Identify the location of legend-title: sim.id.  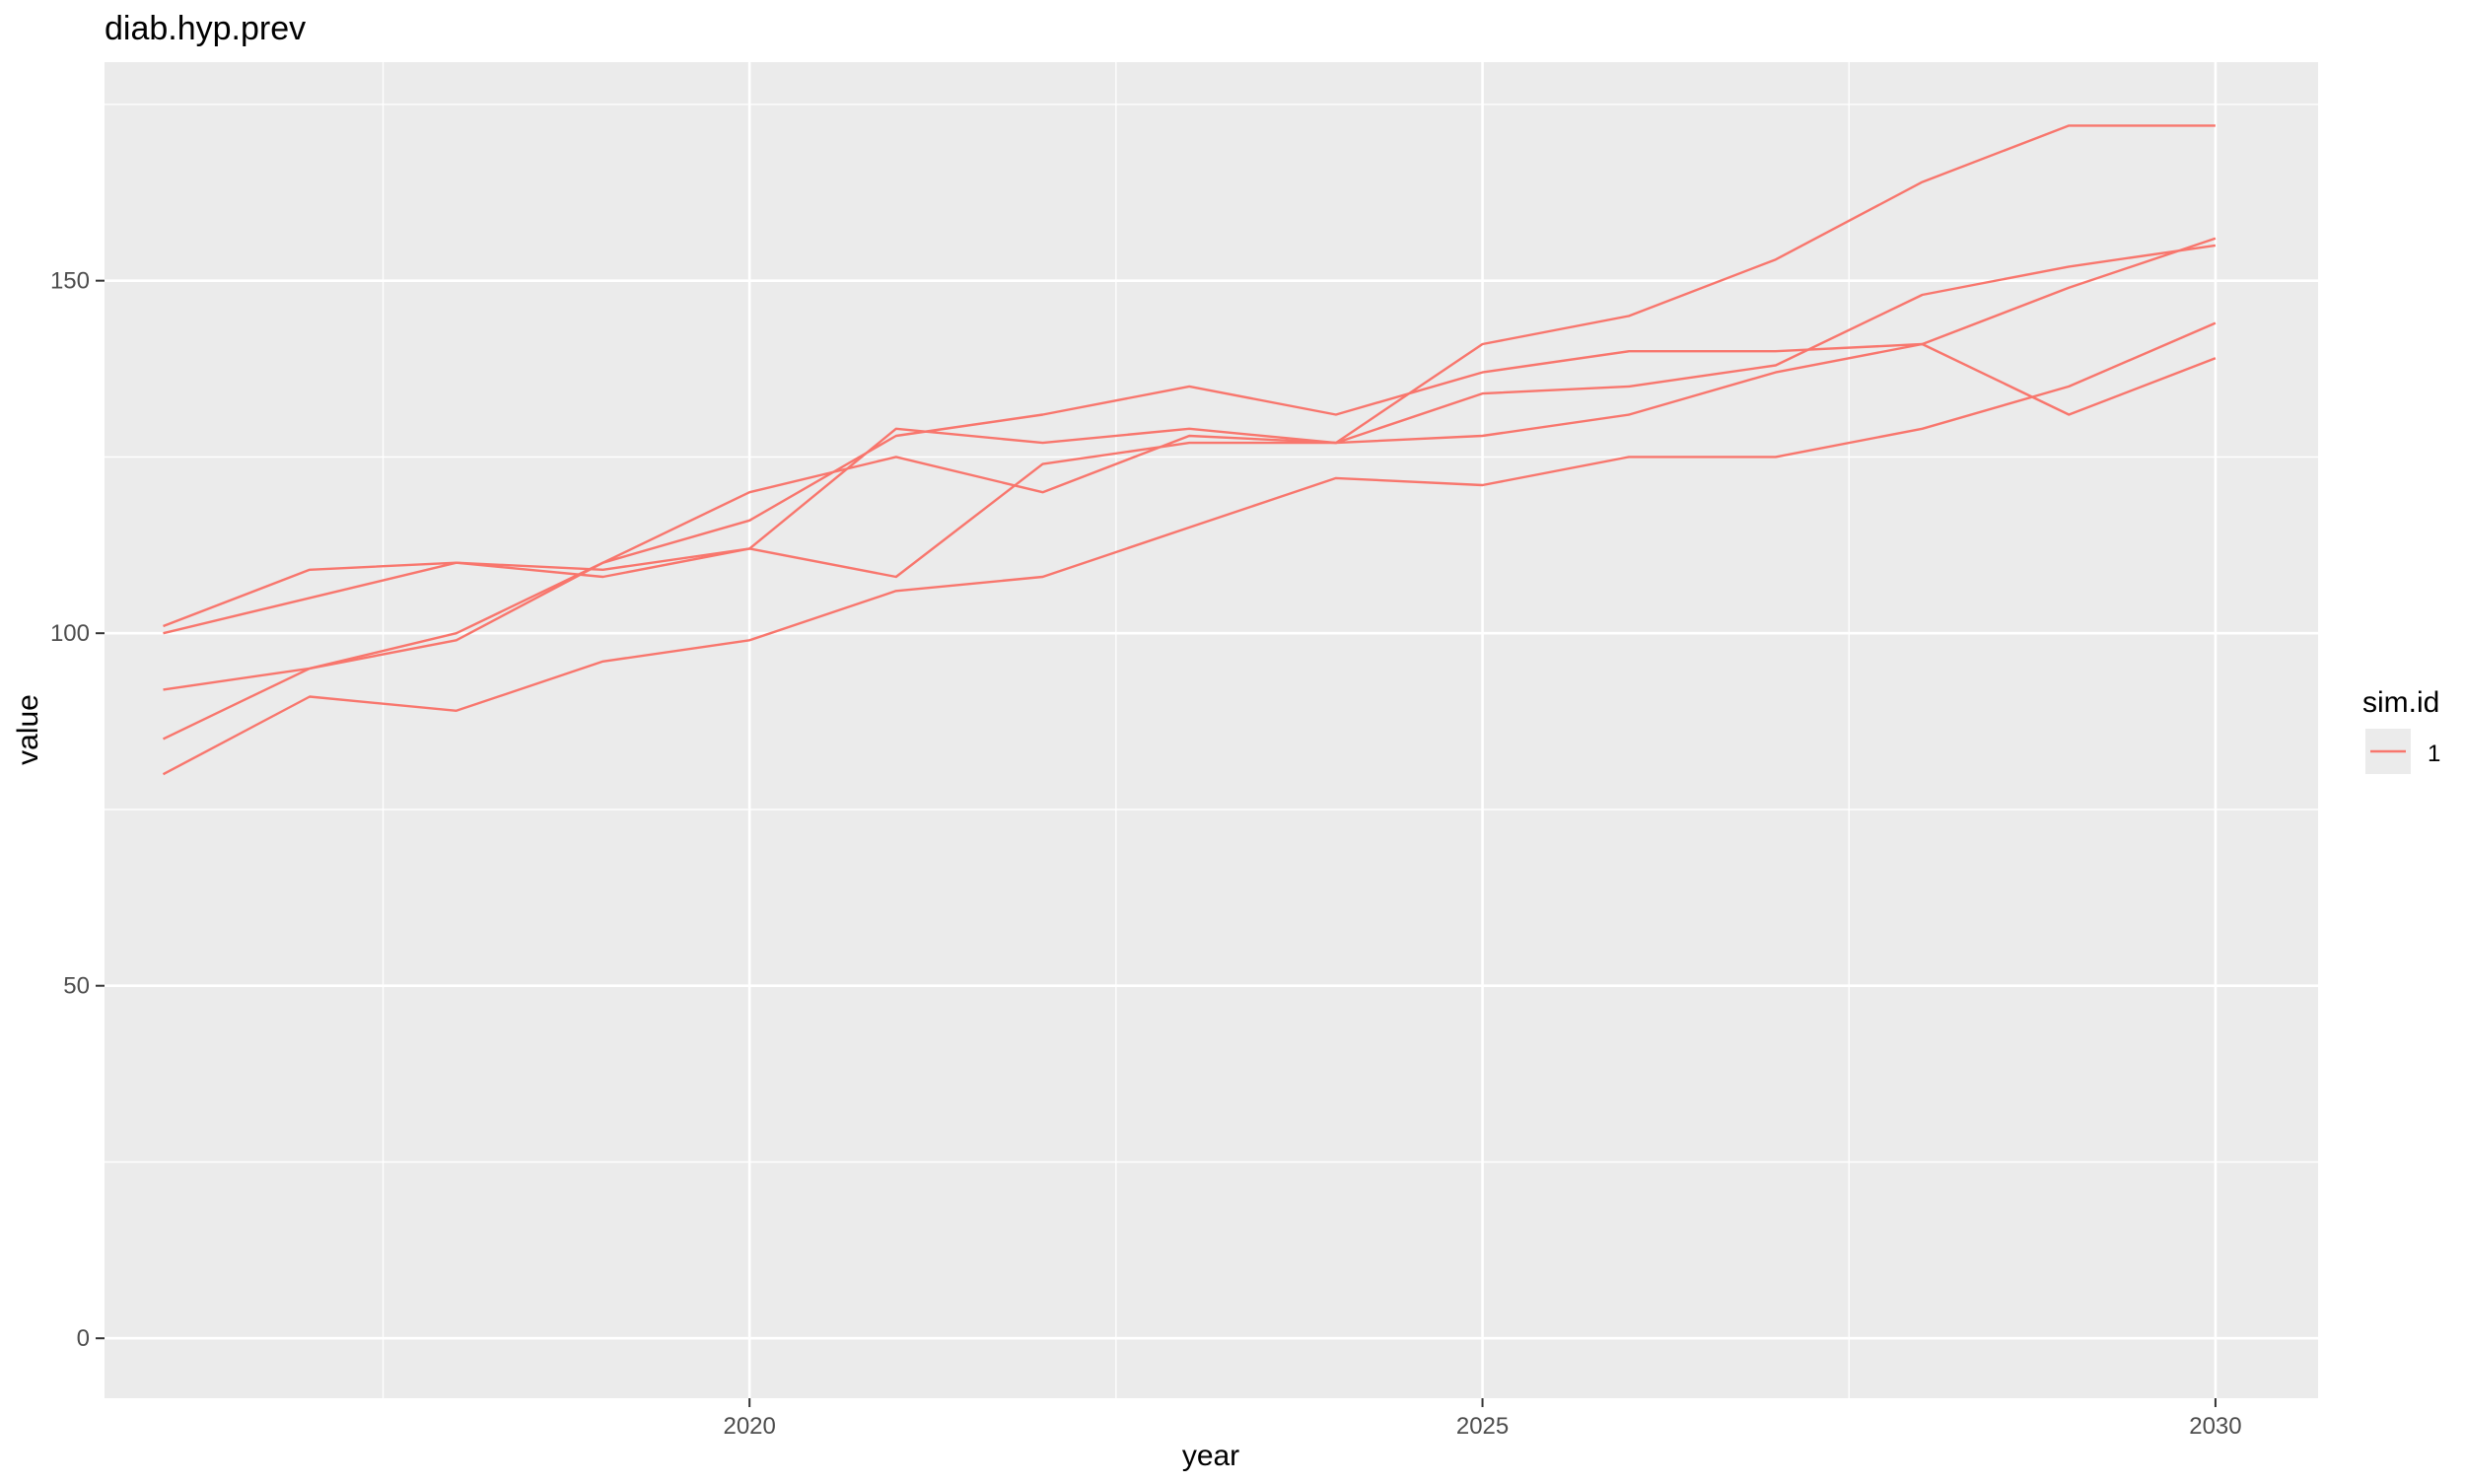
(2400, 702).